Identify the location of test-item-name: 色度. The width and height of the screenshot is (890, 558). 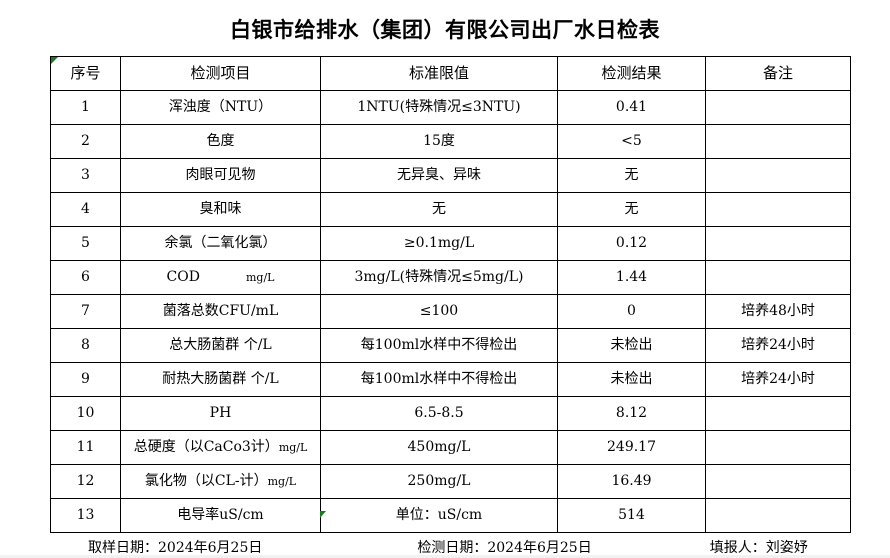
(220, 141).